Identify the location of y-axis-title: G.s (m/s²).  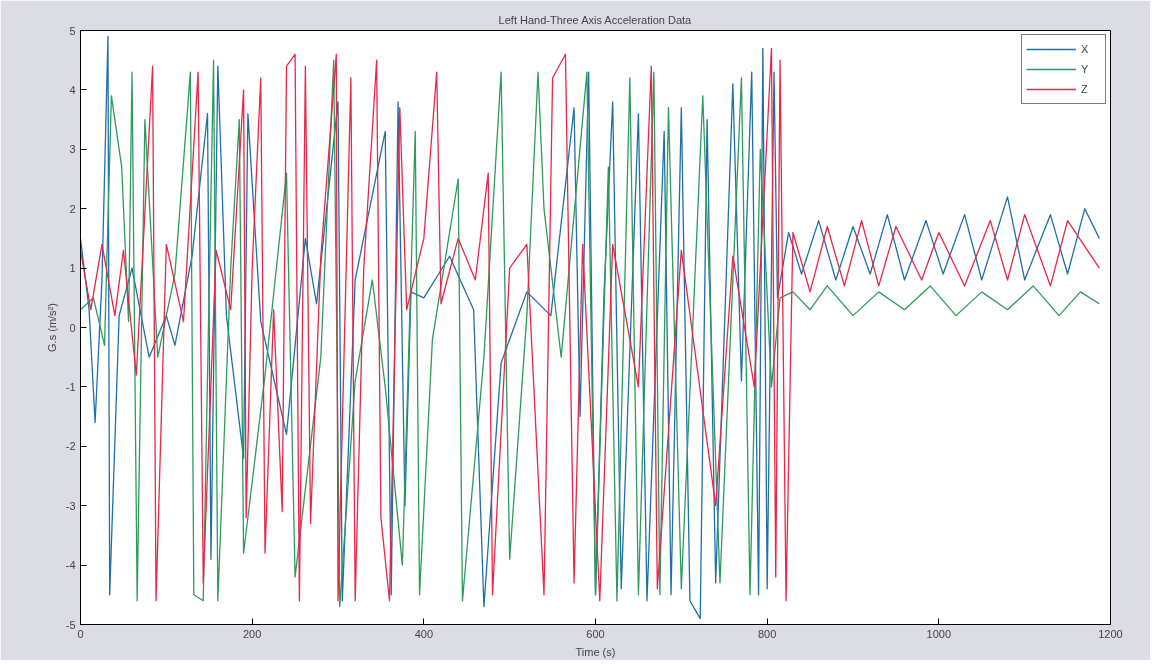
(51, 327).